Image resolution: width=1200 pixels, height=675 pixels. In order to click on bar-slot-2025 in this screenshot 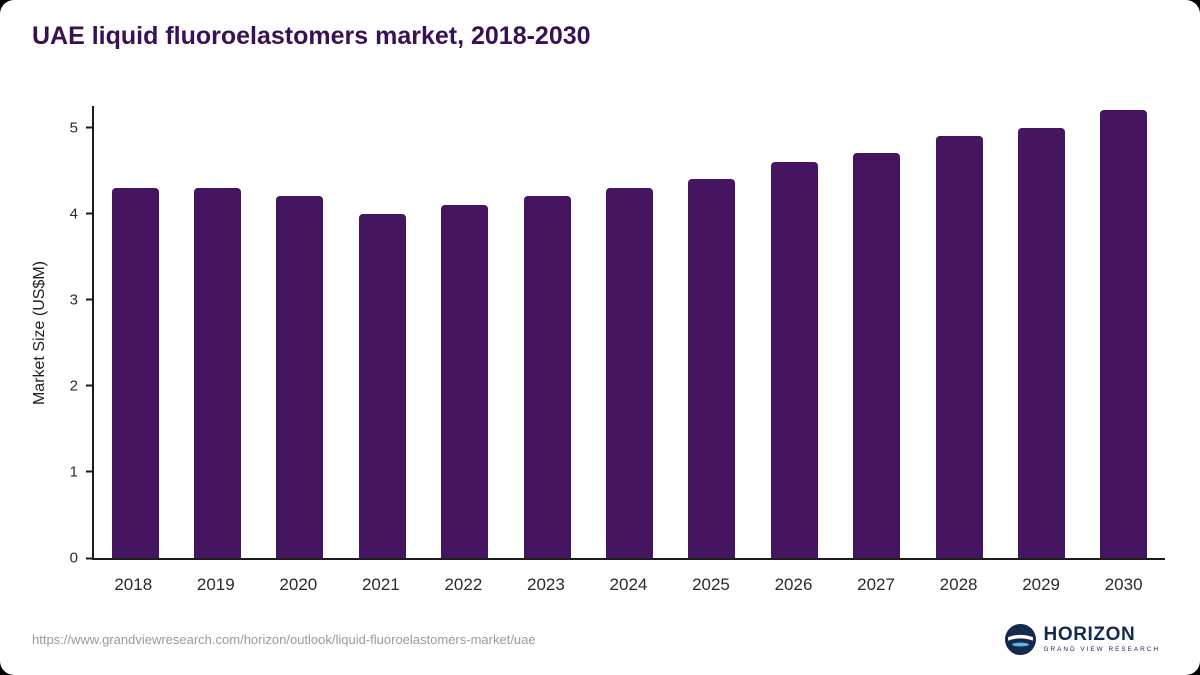, I will do `click(712, 332)`.